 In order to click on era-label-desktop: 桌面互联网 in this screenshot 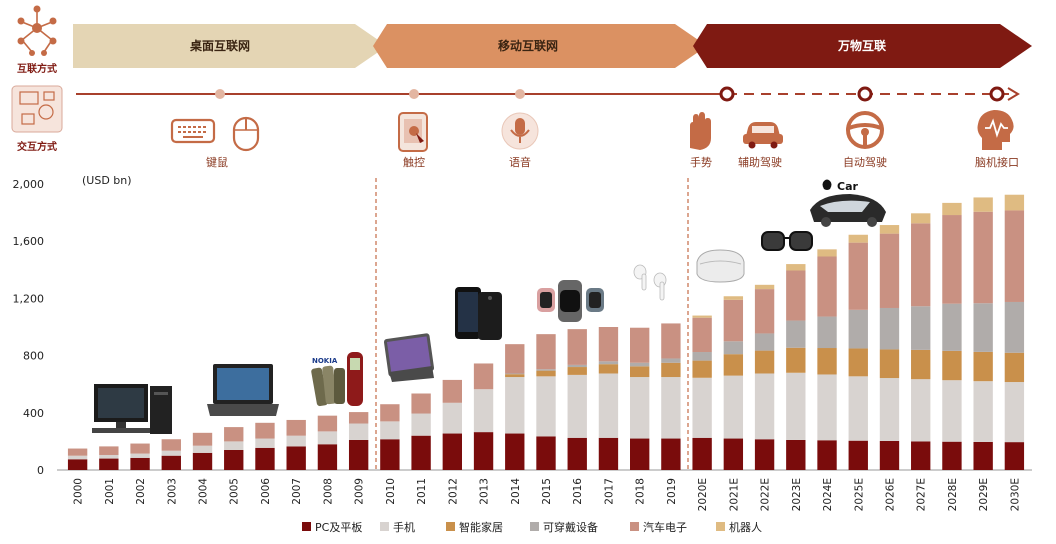, I will do `click(219, 45)`.